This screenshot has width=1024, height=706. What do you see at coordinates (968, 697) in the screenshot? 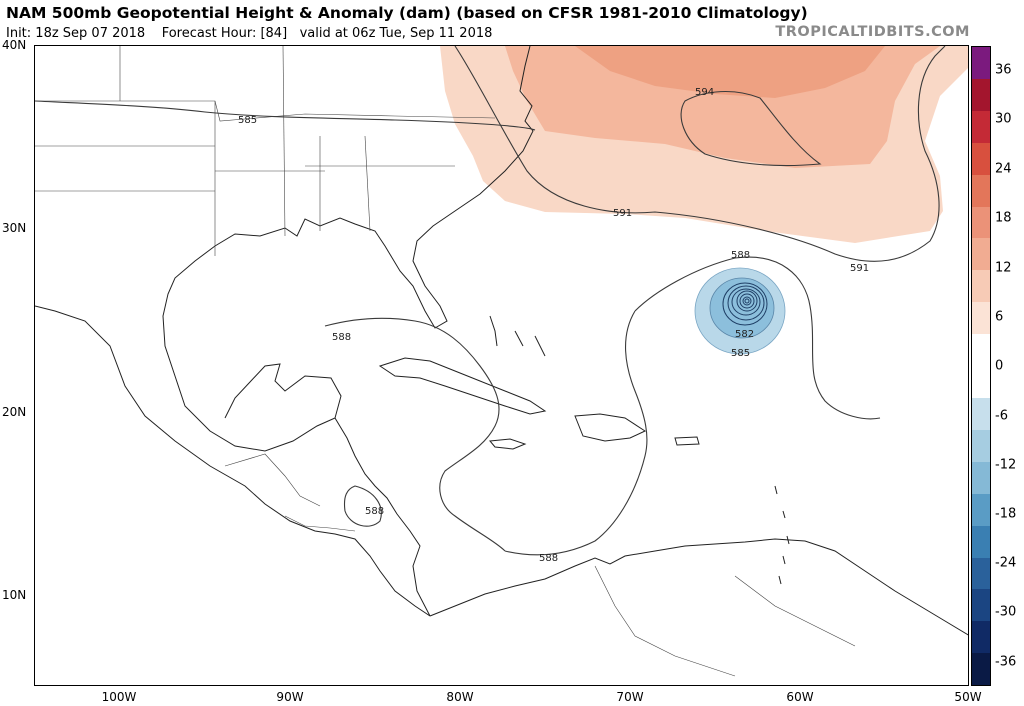
I see `lon-label-50w: 50W` at bounding box center [968, 697].